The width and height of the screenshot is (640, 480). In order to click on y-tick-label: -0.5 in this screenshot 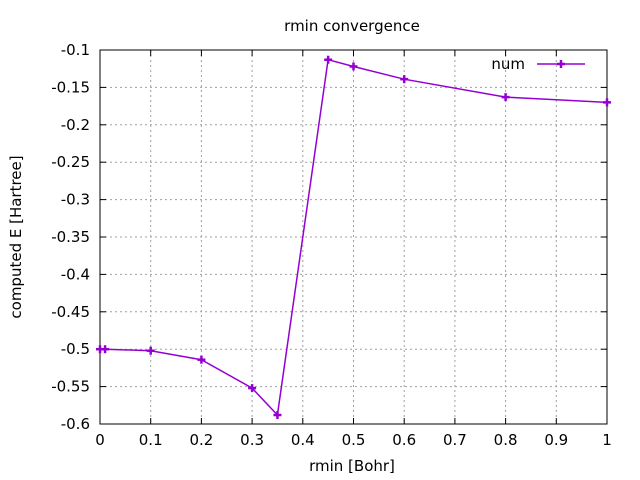, I will do `click(75, 349)`.